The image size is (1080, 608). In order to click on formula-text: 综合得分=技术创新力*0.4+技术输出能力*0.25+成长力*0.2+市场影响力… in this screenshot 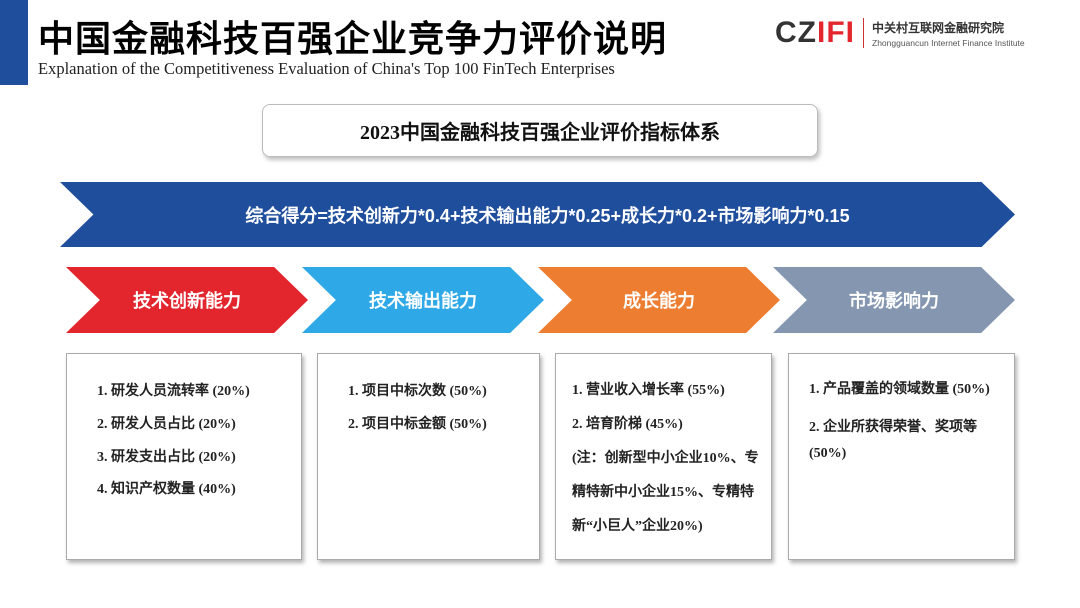, I will do `click(547, 215)`.